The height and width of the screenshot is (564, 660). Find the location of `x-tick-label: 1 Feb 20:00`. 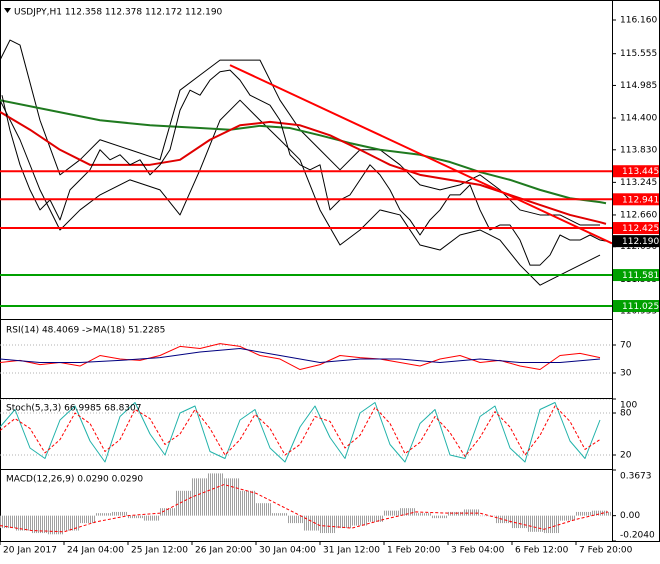

x-tick-label: 1 Feb 20:00 is located at coordinates (414, 551).